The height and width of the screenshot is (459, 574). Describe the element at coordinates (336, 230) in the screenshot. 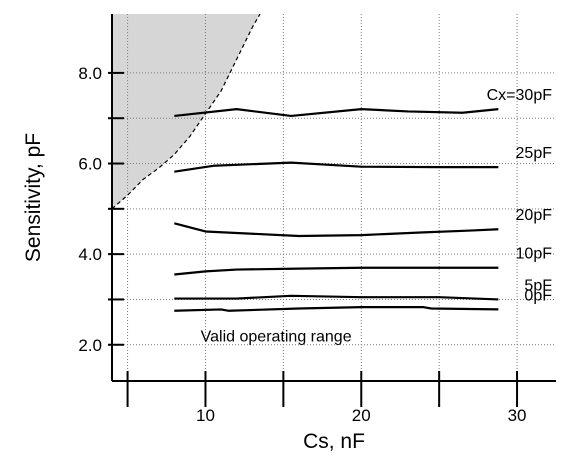

I see `series-line-20pf` at that location.